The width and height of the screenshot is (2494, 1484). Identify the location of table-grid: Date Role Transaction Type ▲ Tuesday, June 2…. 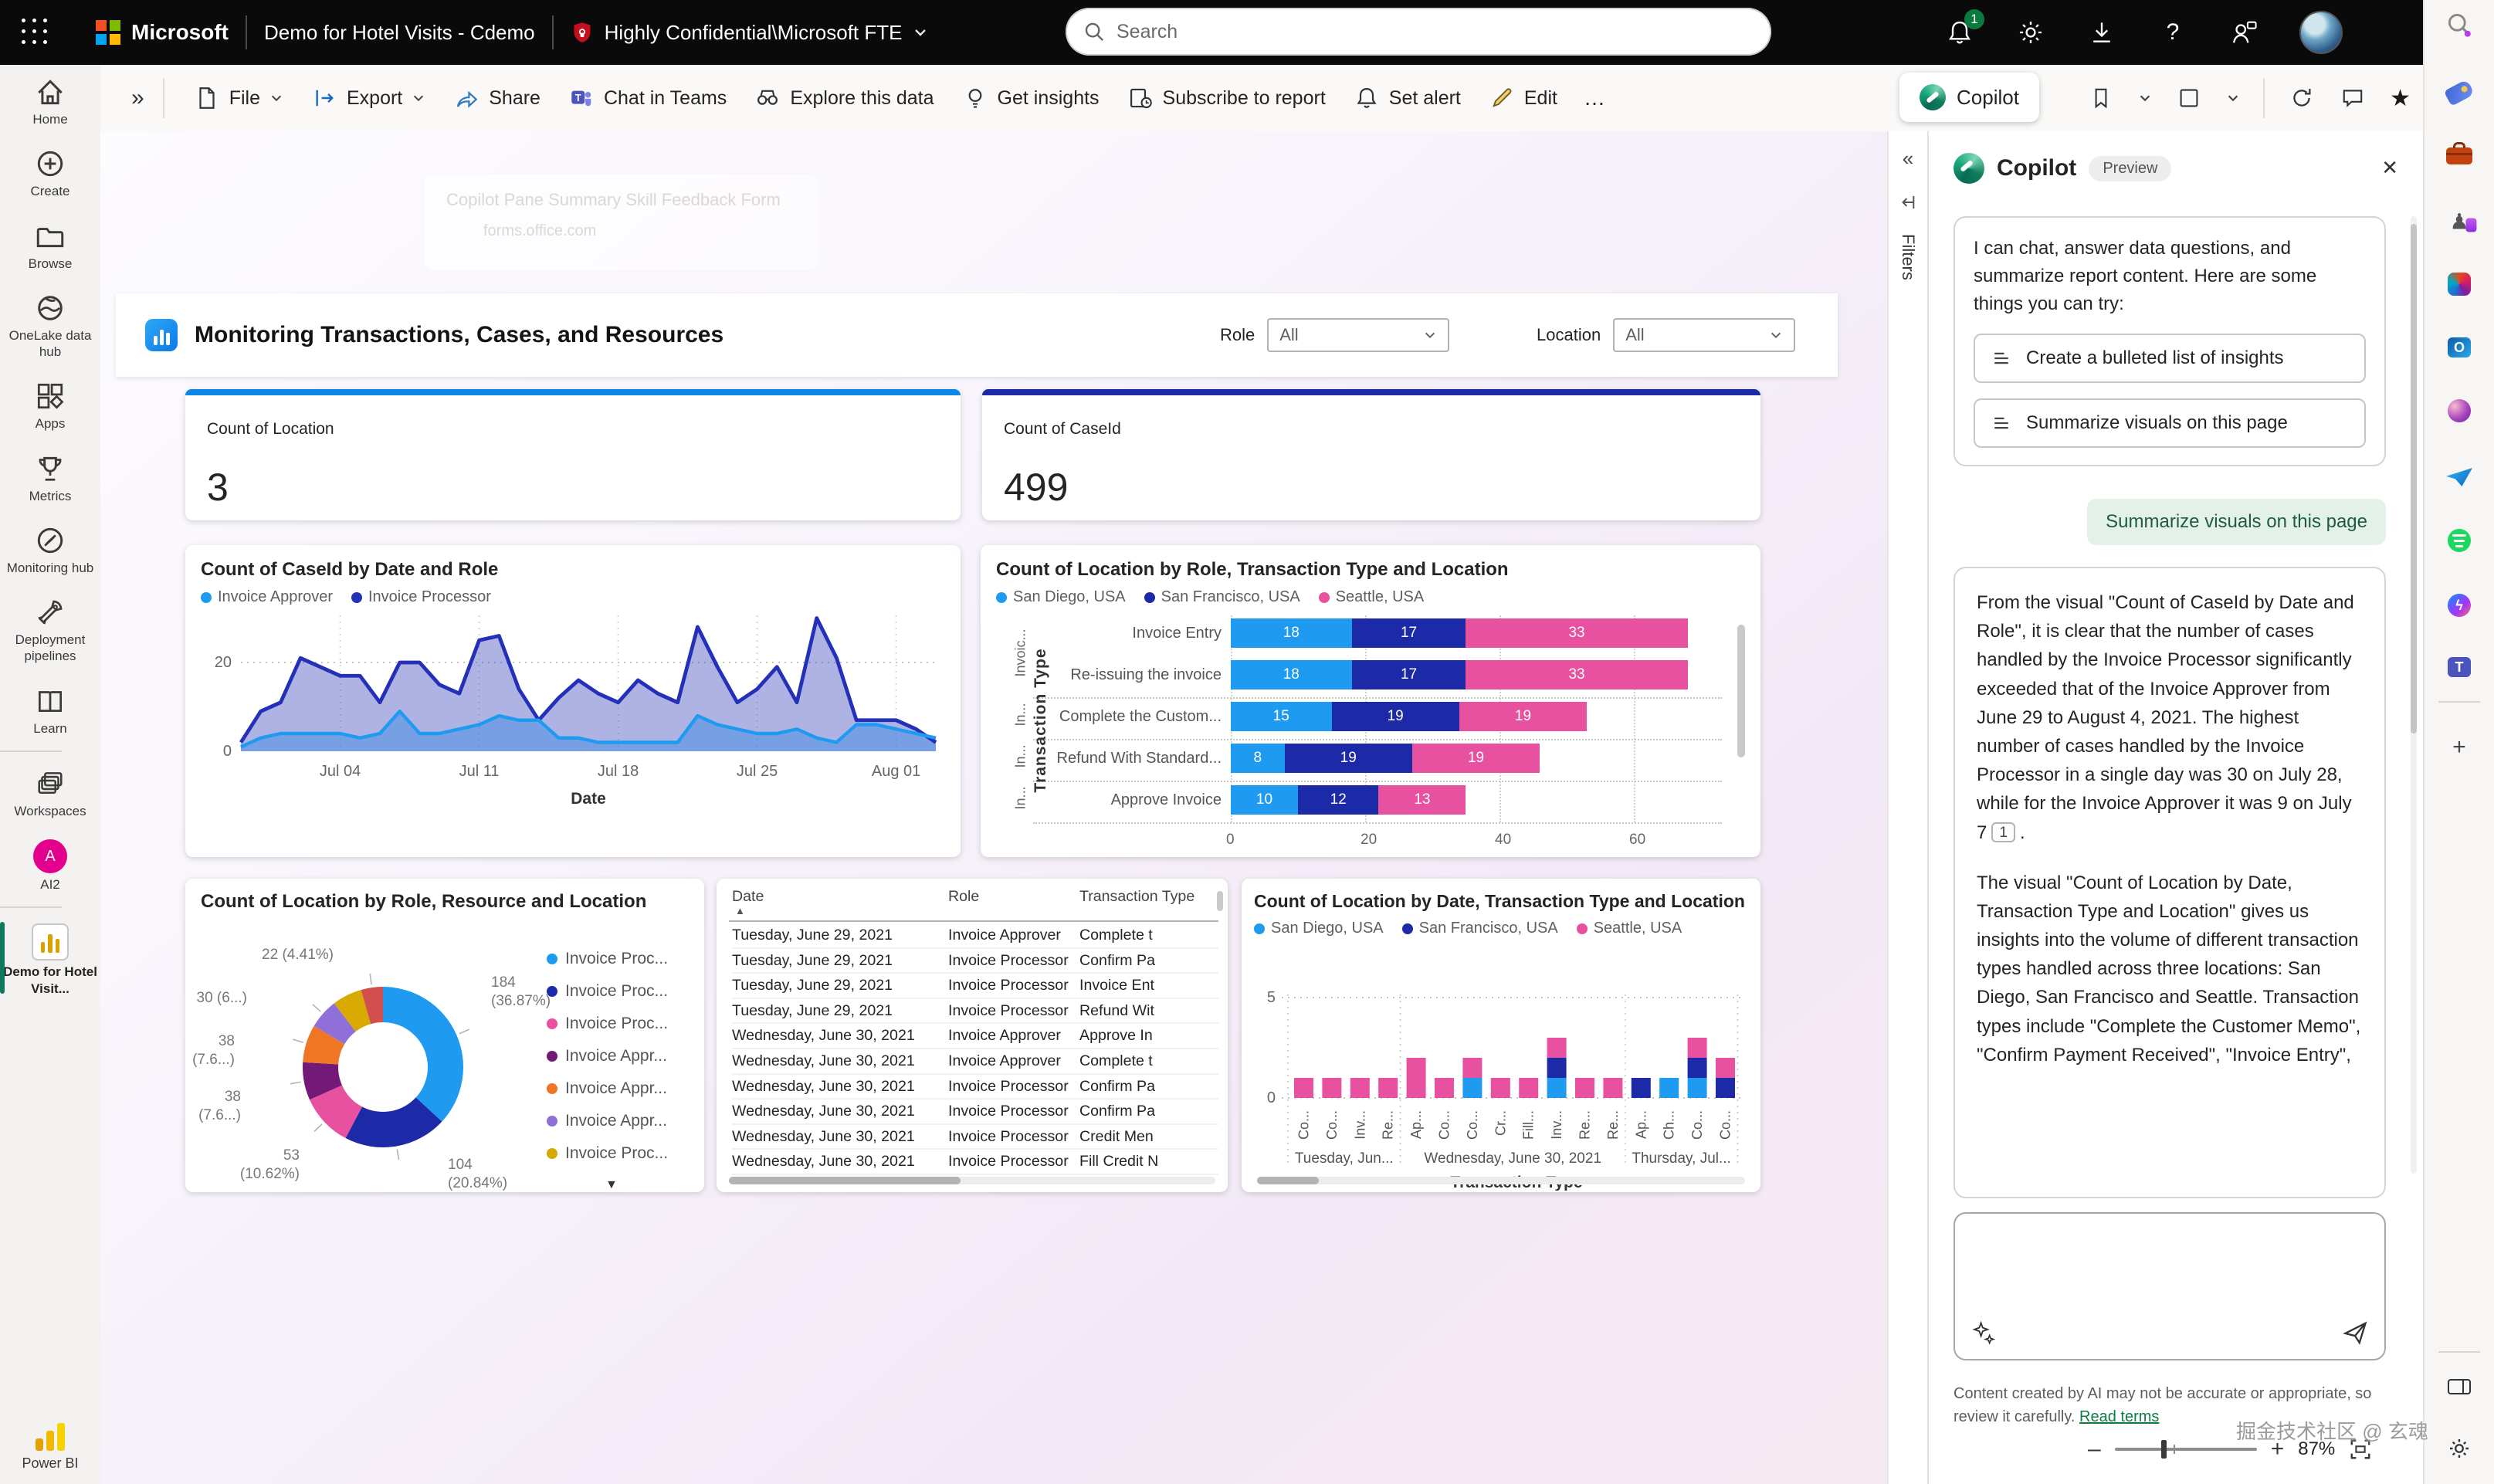
(972, 1035).